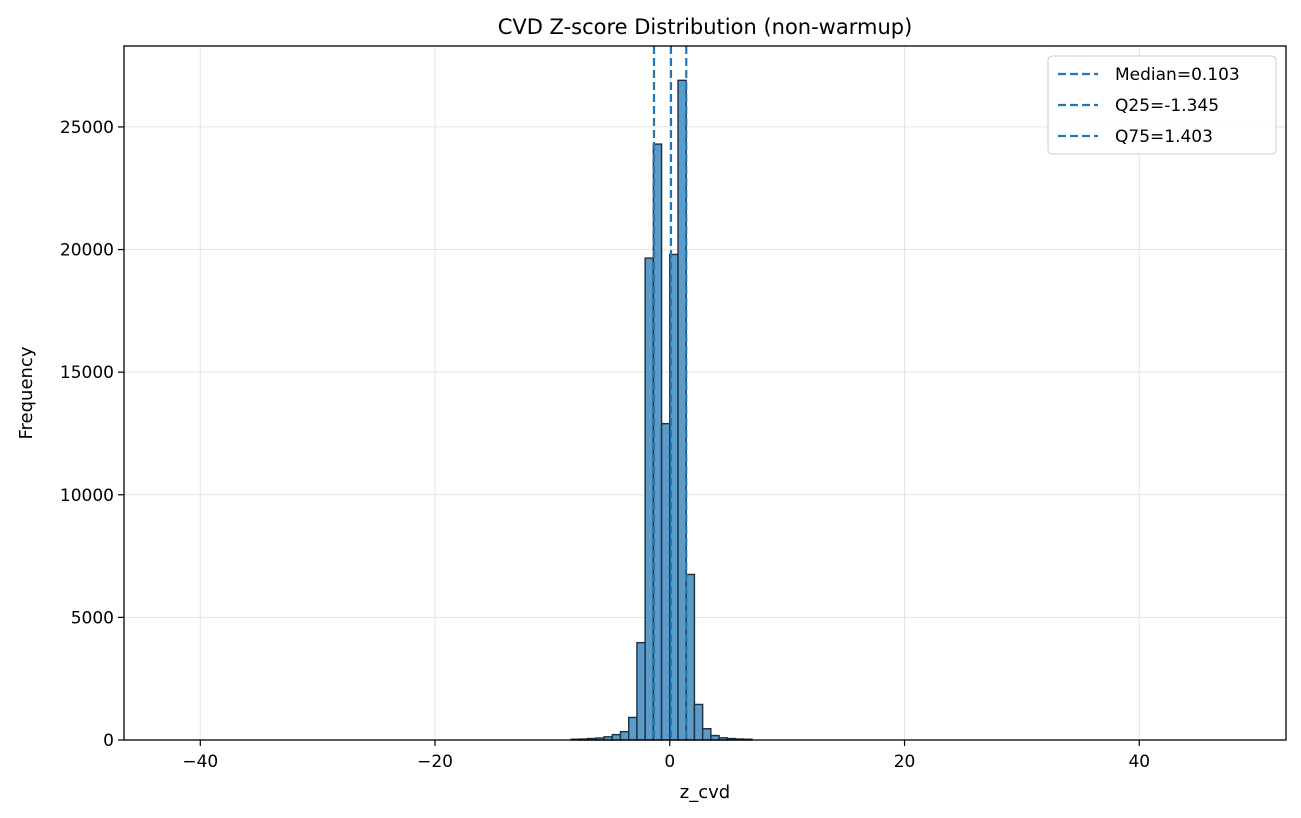 This screenshot has width=1301, height=818. What do you see at coordinates (200, 762) in the screenshot?
I see `x-tick-label: −40` at bounding box center [200, 762].